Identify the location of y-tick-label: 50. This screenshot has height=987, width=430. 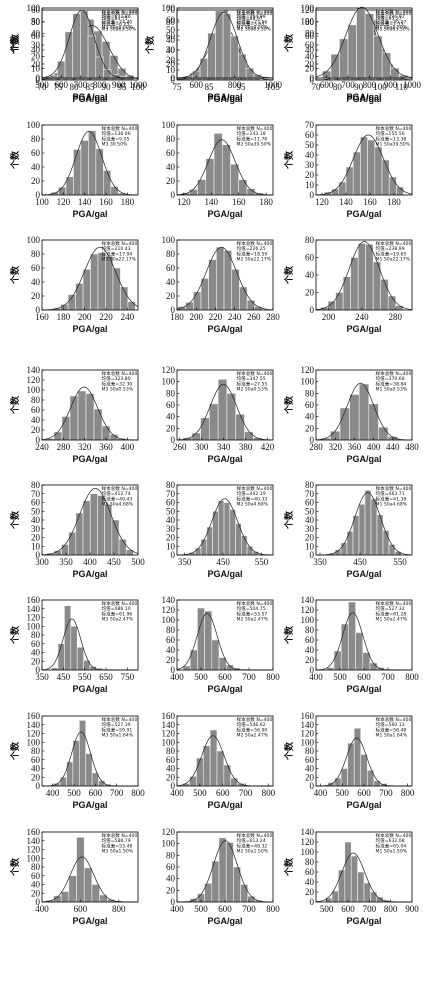
(36, 22).